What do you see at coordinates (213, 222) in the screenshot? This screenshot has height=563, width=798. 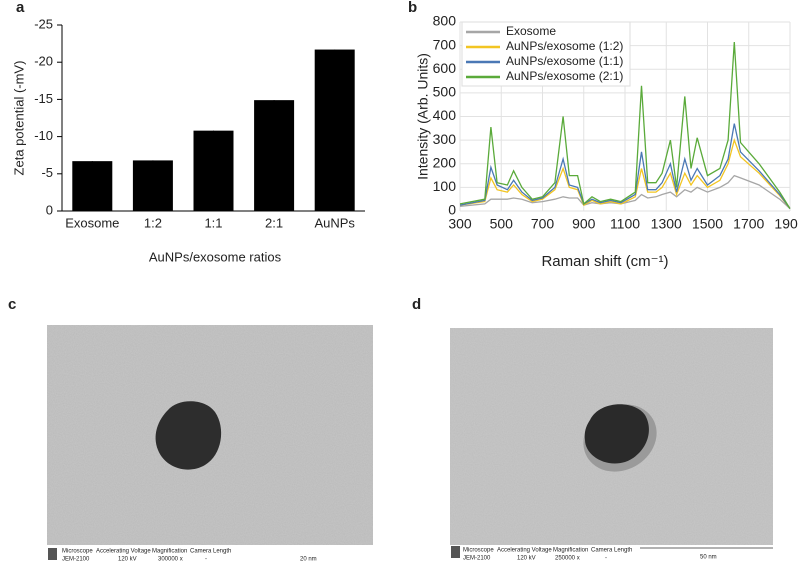 I see `x-tick-label: 1:1` at bounding box center [213, 222].